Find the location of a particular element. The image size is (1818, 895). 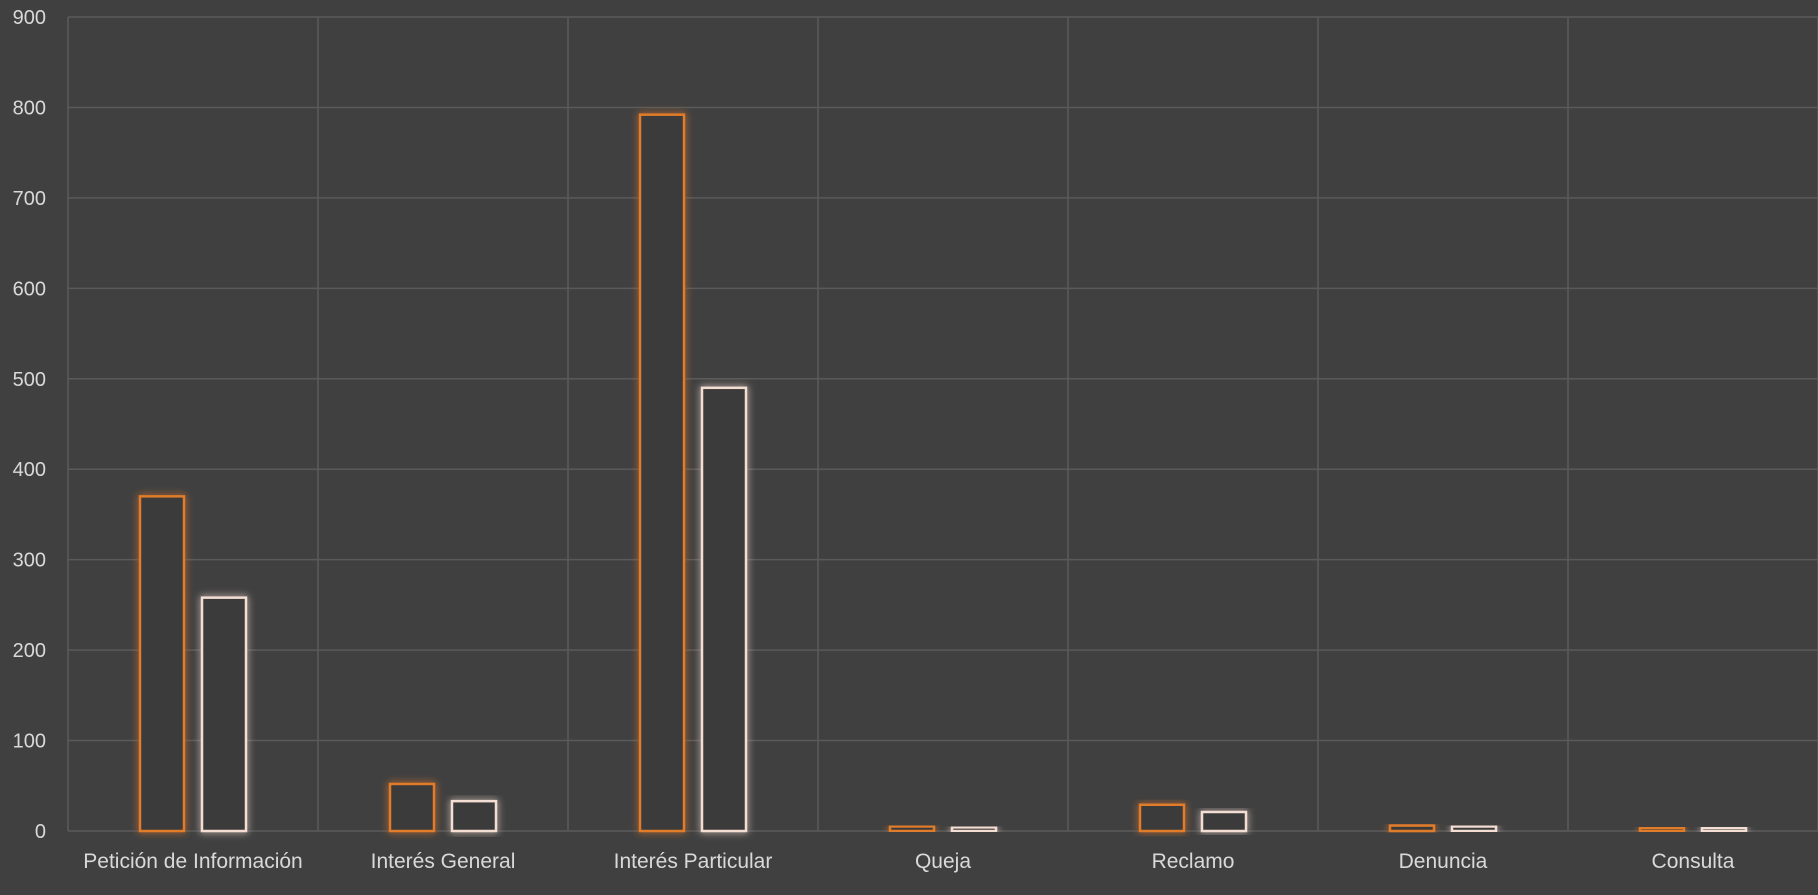

y-tick-label: 100 is located at coordinates (29, 742).